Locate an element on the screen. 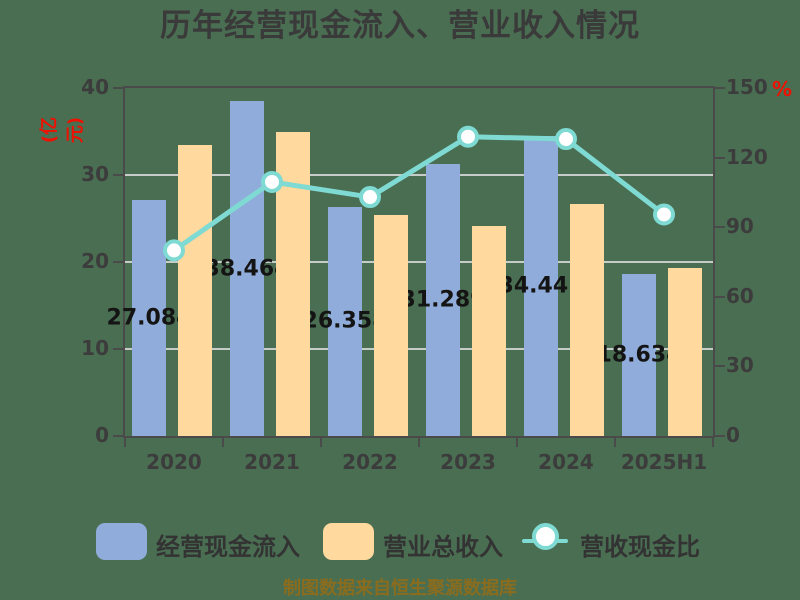 This screenshot has width=800, height=600. legend-swatch-total-revenue is located at coordinates (348, 541).